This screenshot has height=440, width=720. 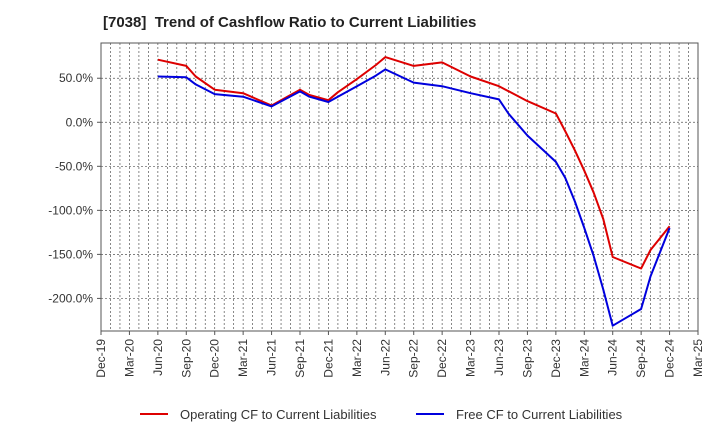 What do you see at coordinates (76, 78) in the screenshot?
I see `y-tick-label: 50.0%` at bounding box center [76, 78].